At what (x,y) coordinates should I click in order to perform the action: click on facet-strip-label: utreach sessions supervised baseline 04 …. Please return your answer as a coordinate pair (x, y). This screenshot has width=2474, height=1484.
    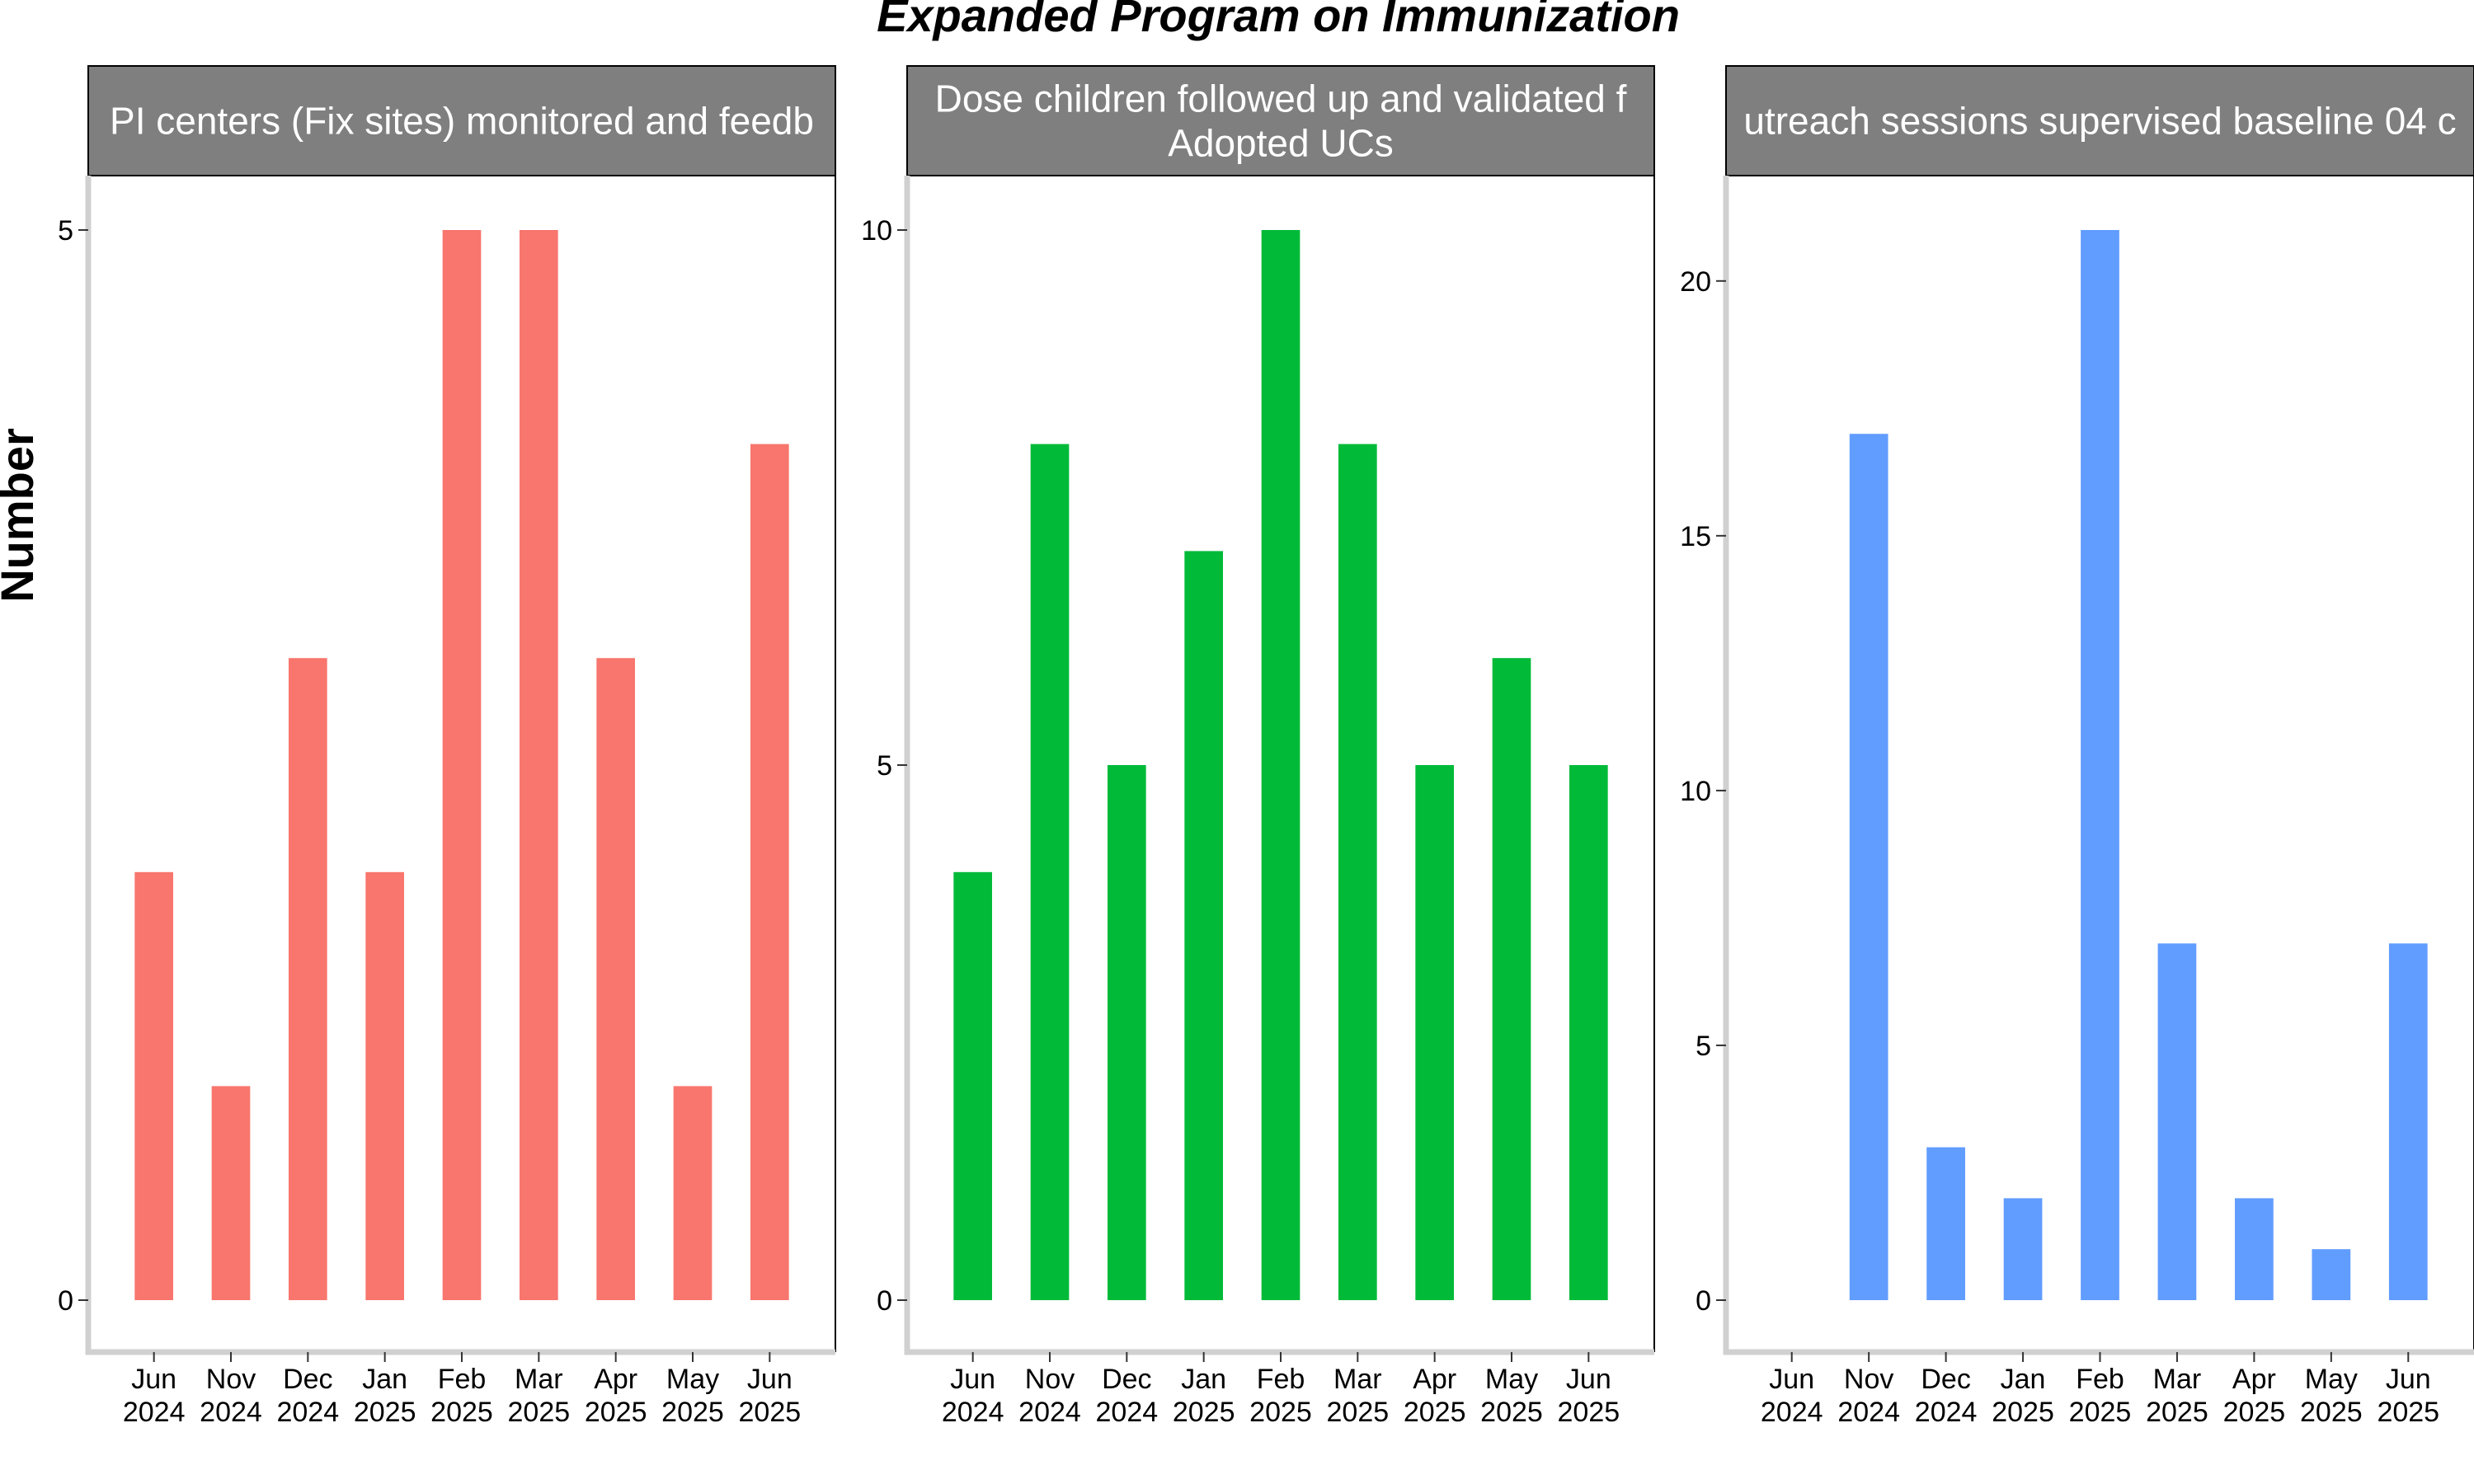
    Looking at the image, I should click on (2099, 121).